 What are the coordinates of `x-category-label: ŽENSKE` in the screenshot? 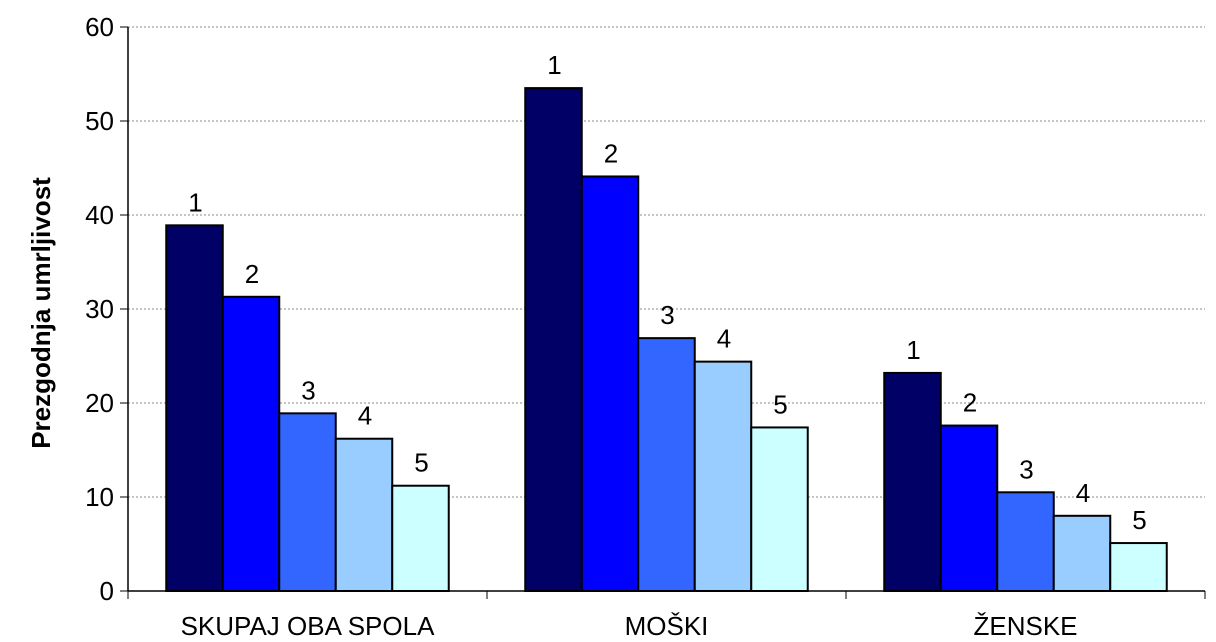 It's located at (1025, 626).